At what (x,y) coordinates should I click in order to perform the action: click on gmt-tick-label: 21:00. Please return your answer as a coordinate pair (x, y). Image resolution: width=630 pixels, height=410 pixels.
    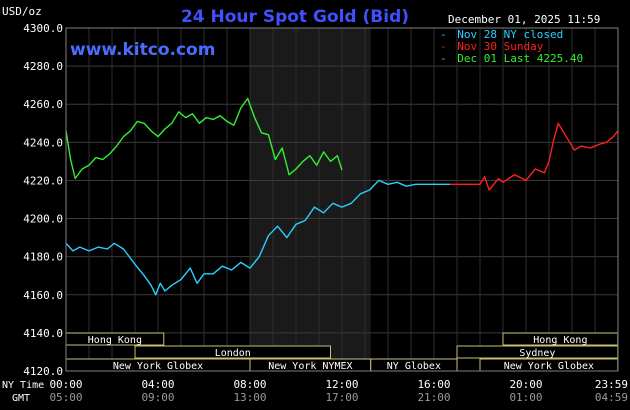
    Looking at the image, I should click on (433, 397).